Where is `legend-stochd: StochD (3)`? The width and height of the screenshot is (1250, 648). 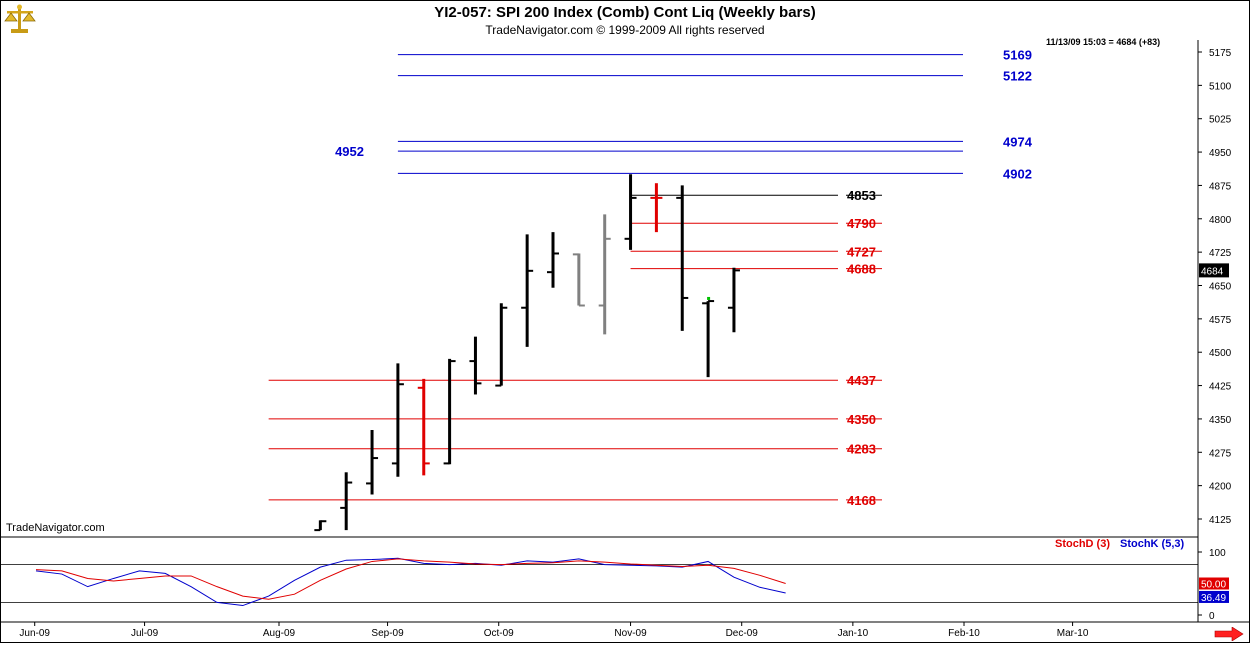
legend-stochd: StochD (3) is located at coordinates (1082, 544).